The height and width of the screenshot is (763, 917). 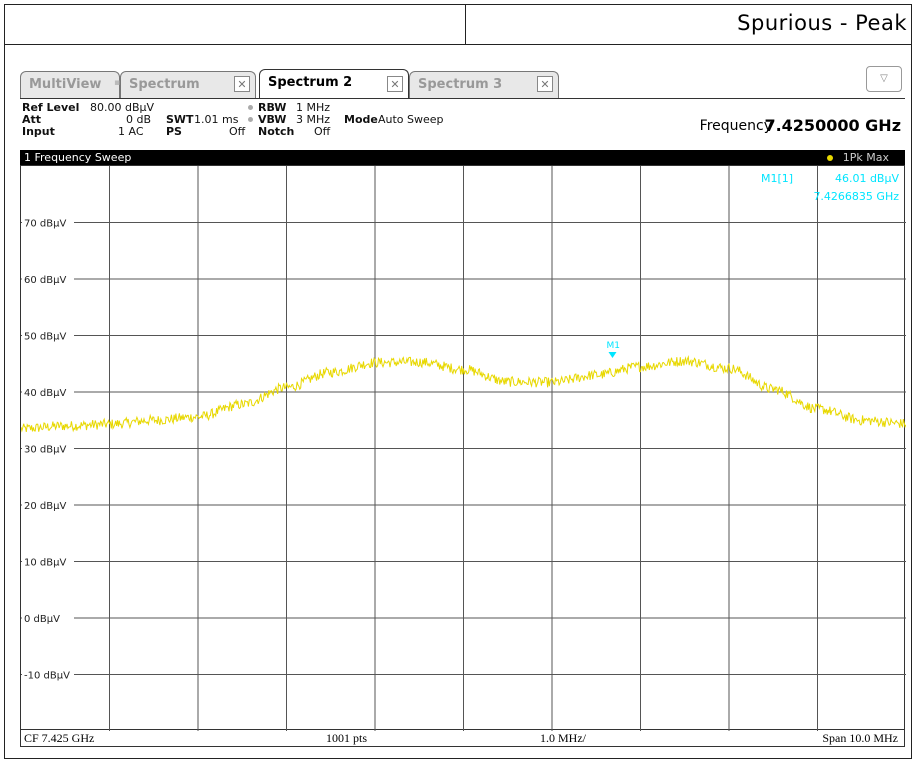 I want to click on tab-spectrum-3-label: Spectrum 3, so click(x=460, y=84).